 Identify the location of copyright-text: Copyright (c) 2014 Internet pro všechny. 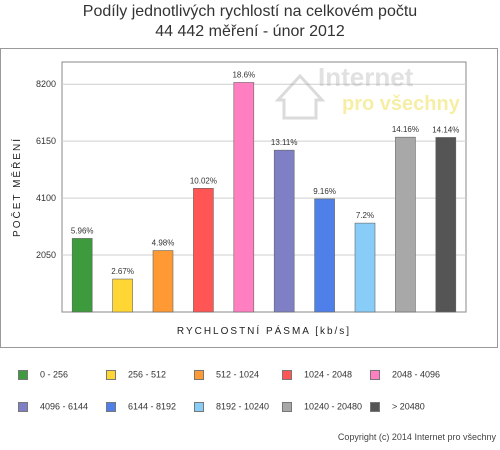
(416, 437).